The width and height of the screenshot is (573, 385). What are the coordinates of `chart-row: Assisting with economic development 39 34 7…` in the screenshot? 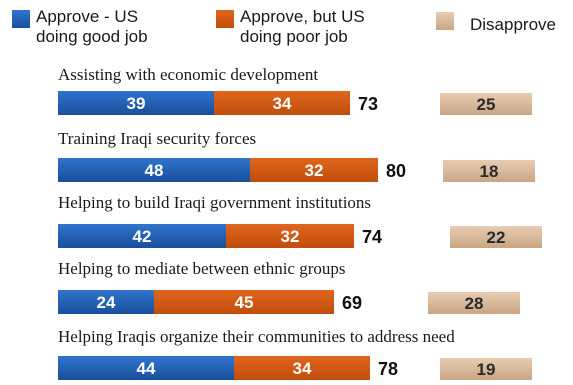 It's located at (295, 90).